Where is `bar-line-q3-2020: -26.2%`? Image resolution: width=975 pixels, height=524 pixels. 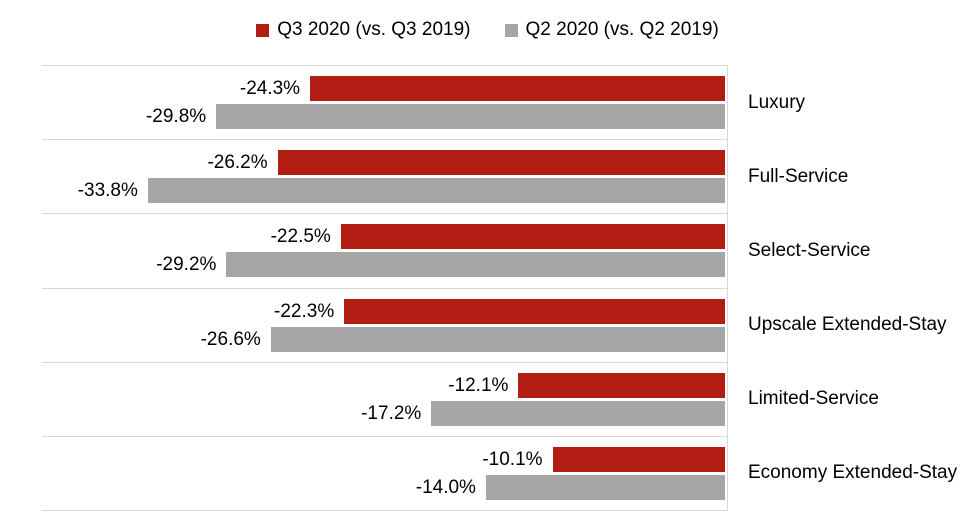 bar-line-q3-2020: -26.2% is located at coordinates (383, 163).